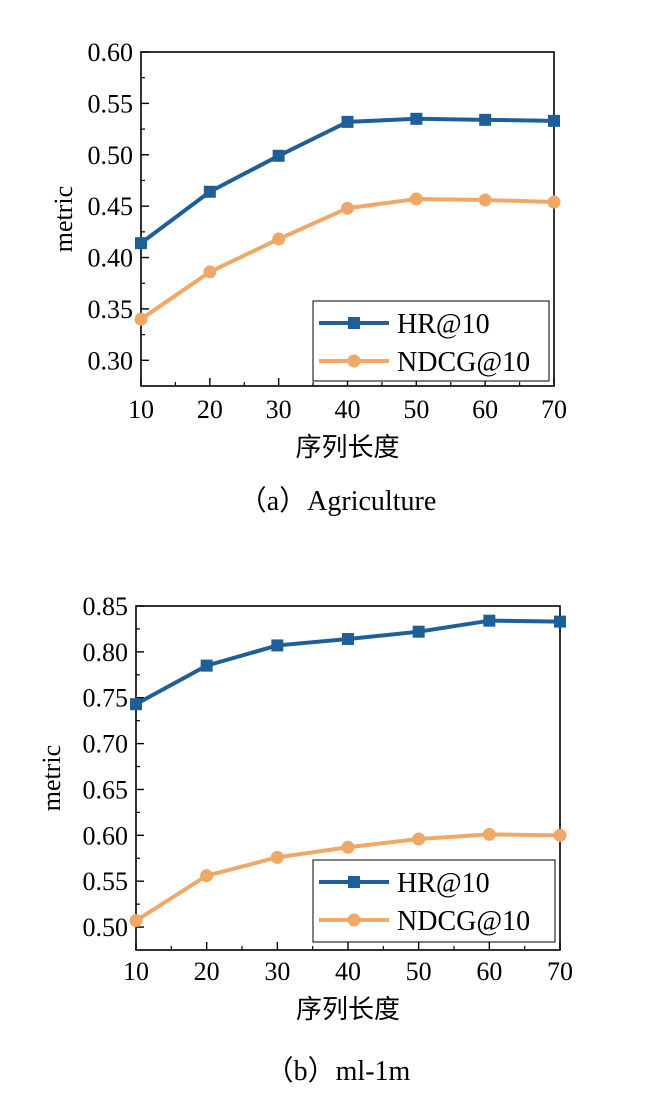  What do you see at coordinates (111, 309) in the screenshot?
I see `y-tick-label: 0.35` at bounding box center [111, 309].